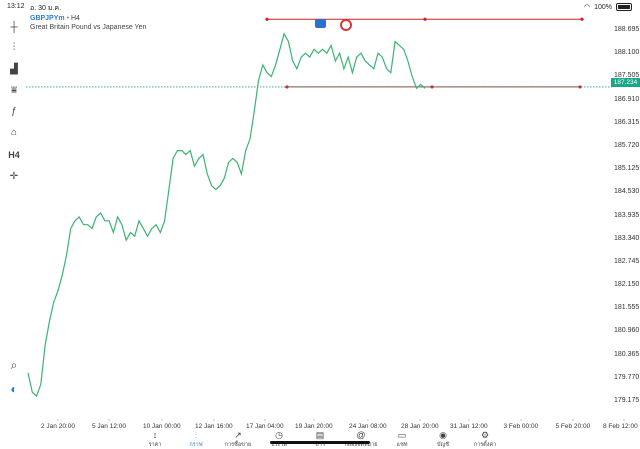 This screenshot has height=449, width=640. Describe the element at coordinates (346, 25) in the screenshot. I see `broker-badge-icon` at that location.